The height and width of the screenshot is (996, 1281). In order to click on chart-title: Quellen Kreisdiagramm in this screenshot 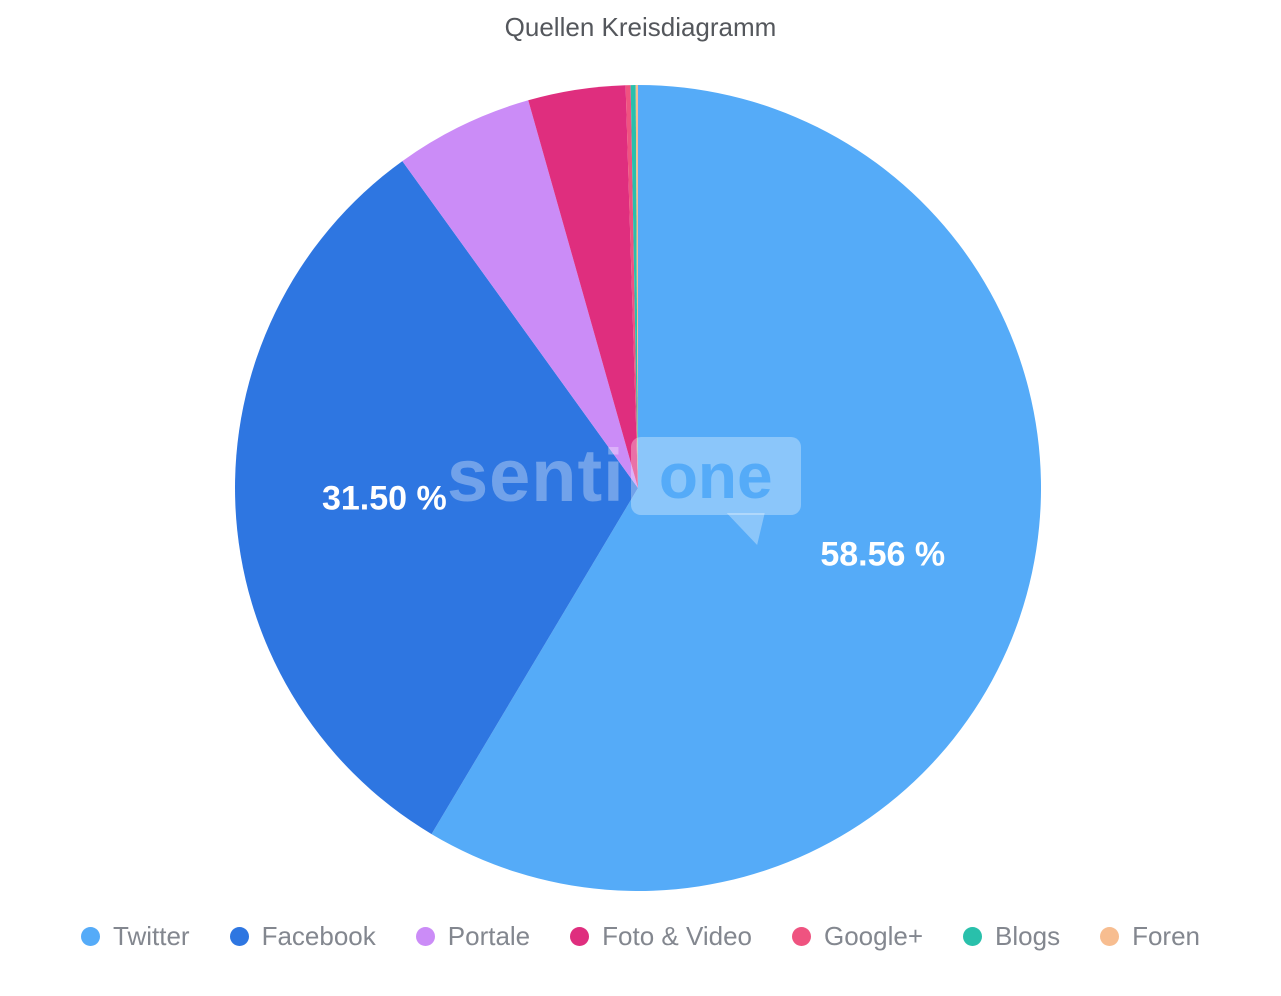, I will do `click(640, 27)`.